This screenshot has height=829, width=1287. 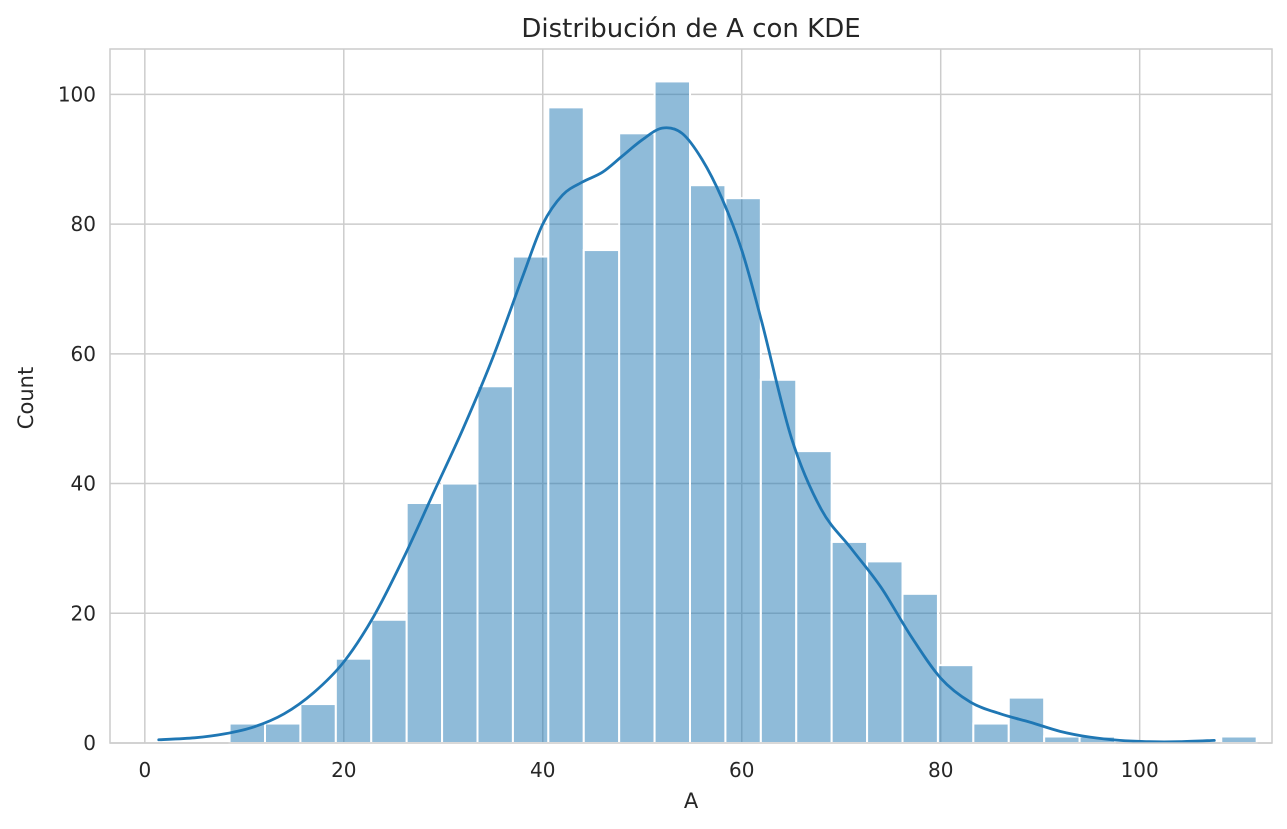 I want to click on y-tick-label: 0, so click(x=89, y=743).